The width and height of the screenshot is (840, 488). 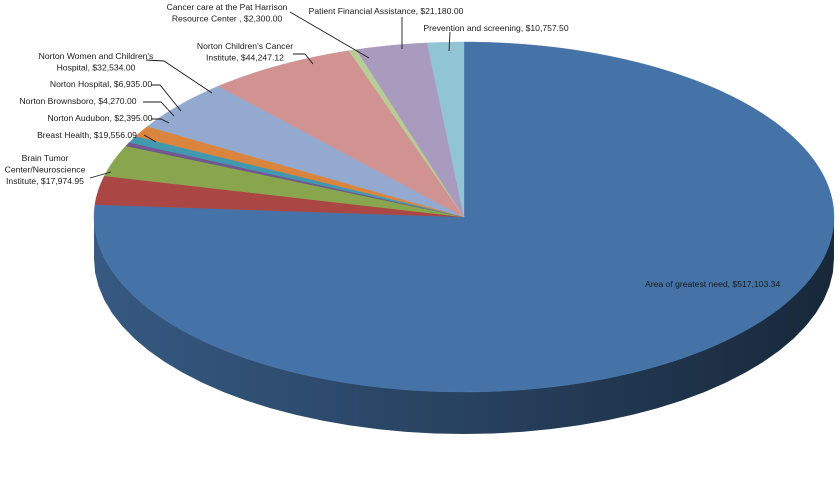 I want to click on data-label-prevention: Prevention and screening, $10,757.50, so click(x=495, y=28).